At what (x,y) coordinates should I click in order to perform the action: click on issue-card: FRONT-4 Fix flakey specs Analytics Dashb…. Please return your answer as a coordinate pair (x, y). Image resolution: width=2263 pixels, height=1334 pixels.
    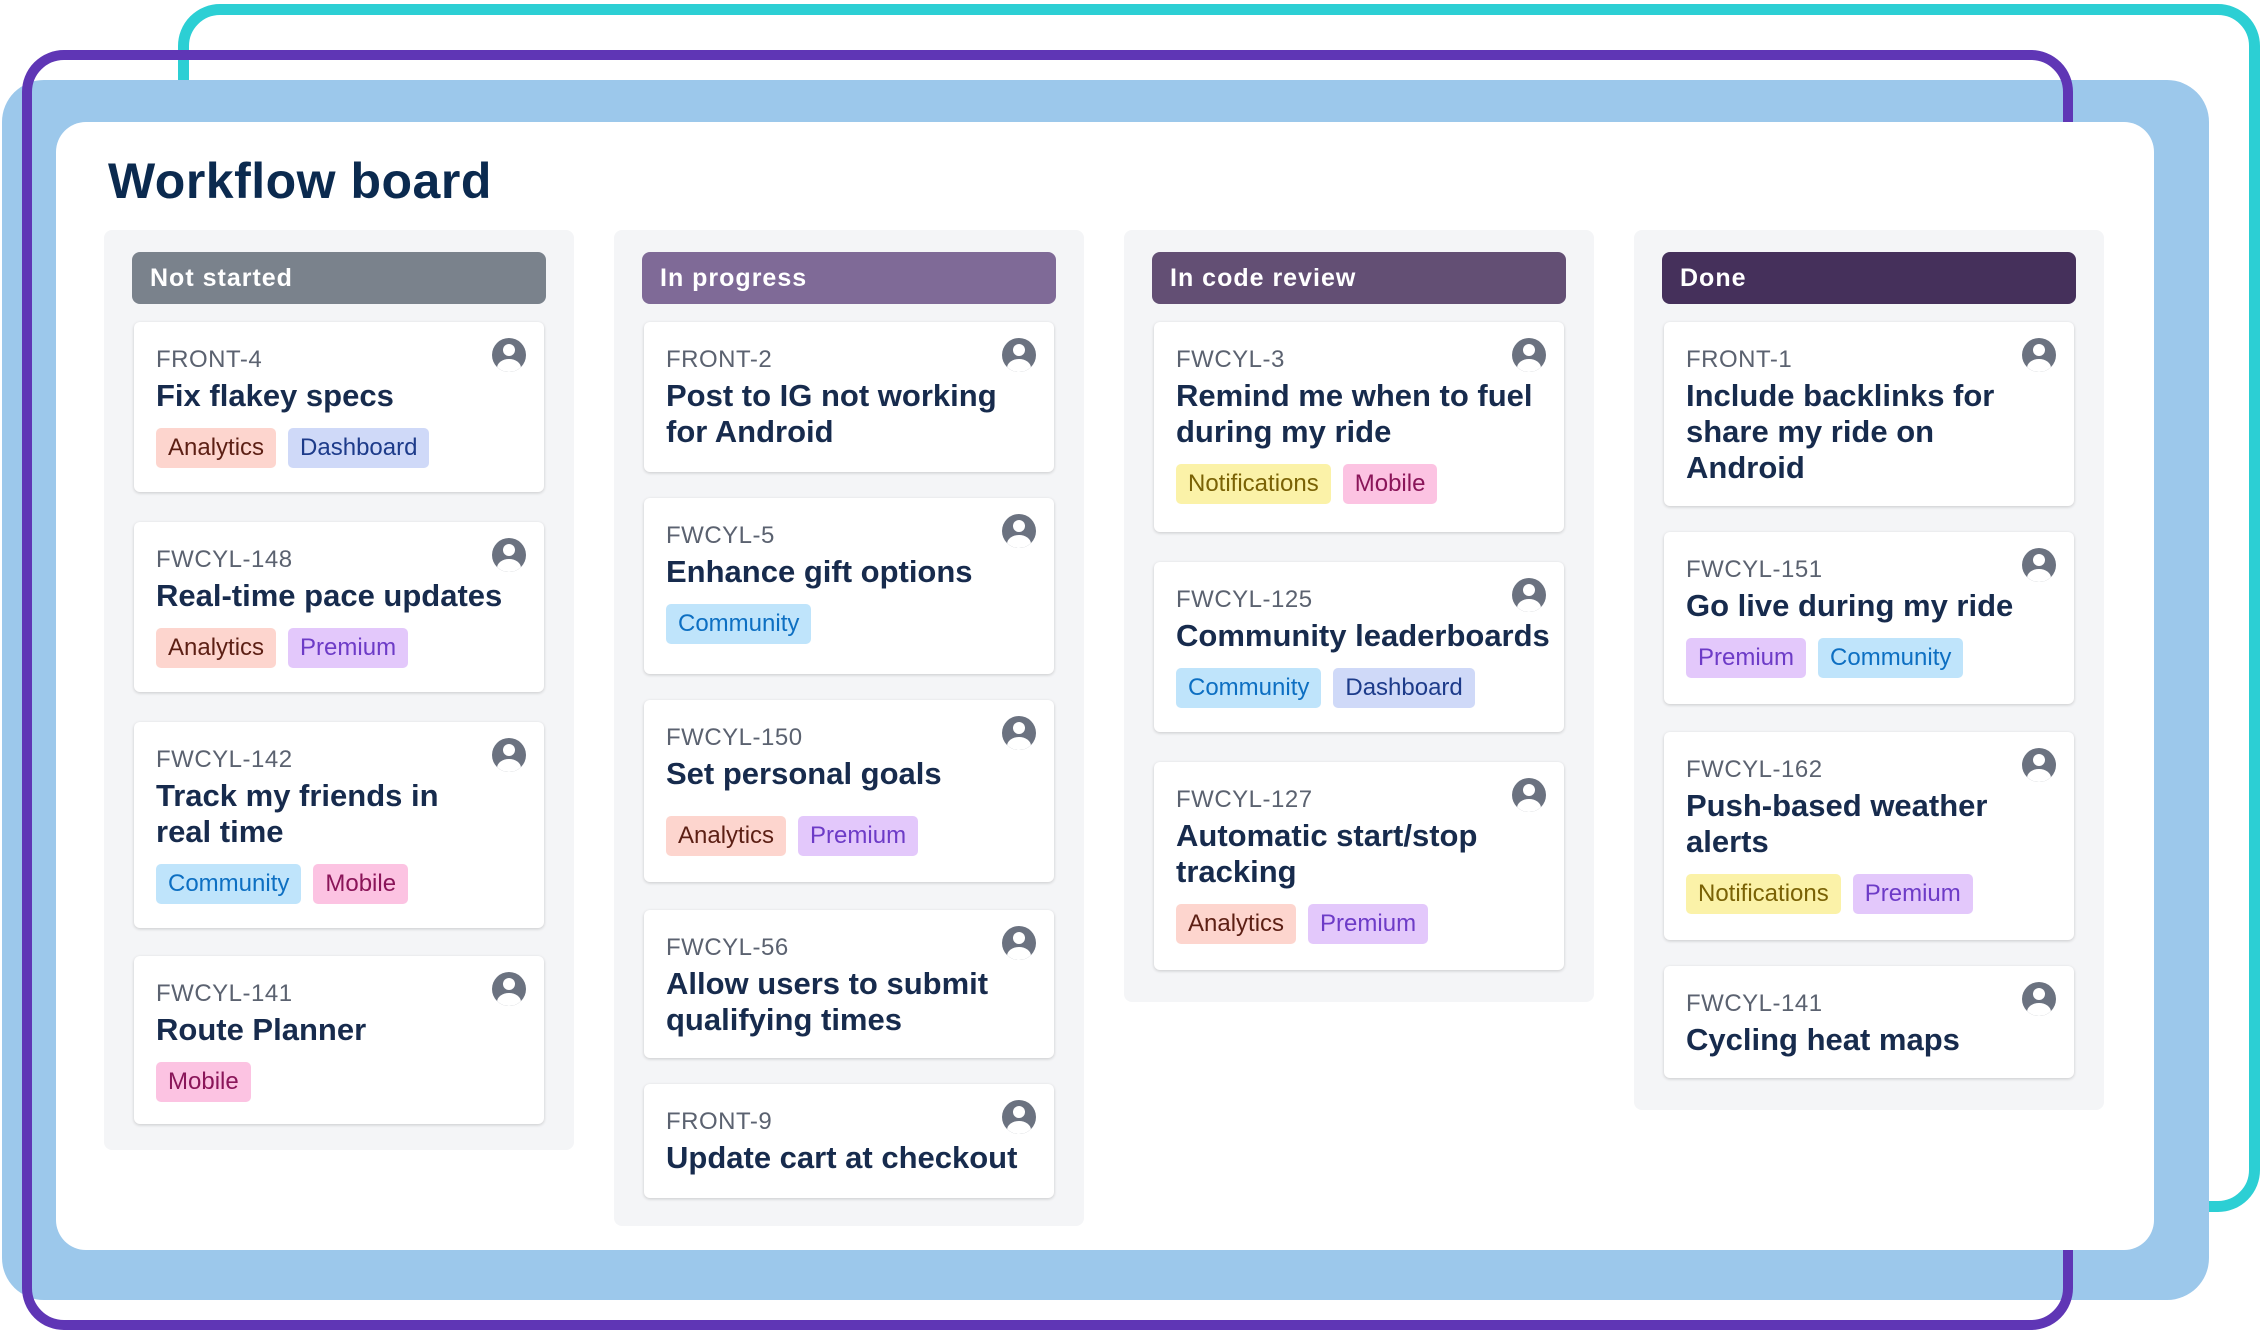
    Looking at the image, I should click on (339, 407).